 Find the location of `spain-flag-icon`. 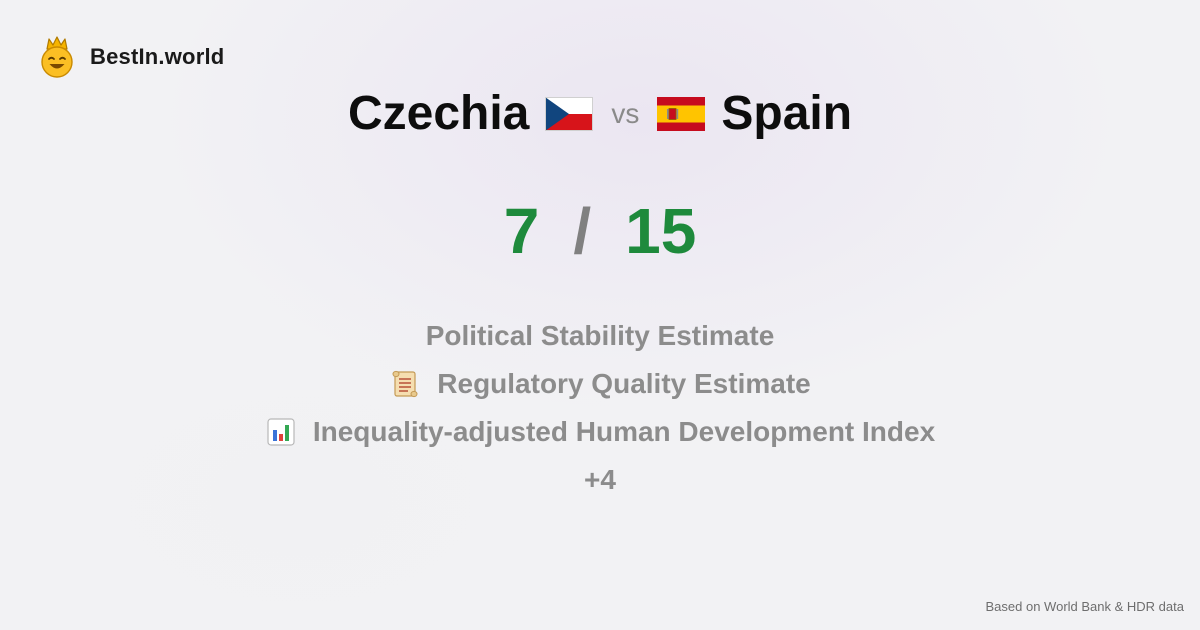

spain-flag-icon is located at coordinates (681, 113).